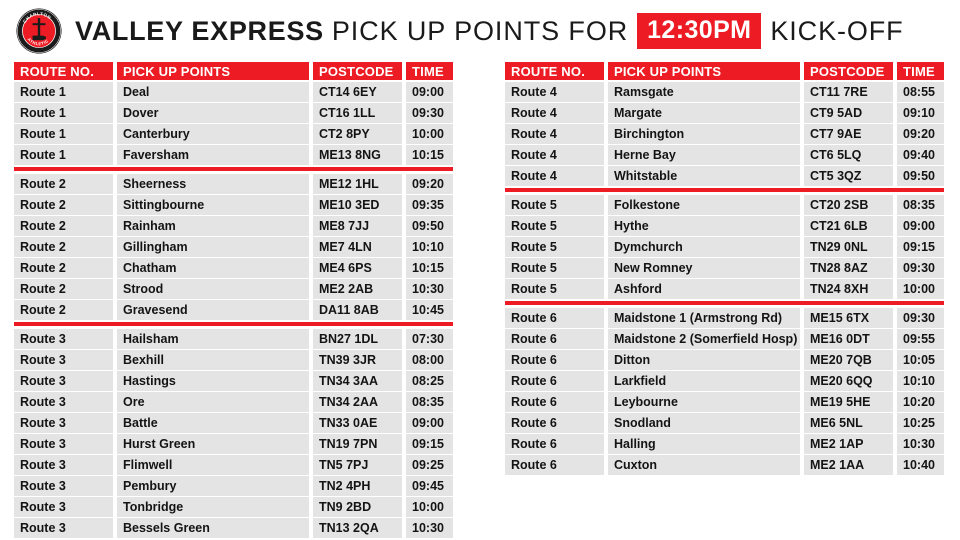  Describe the element at coordinates (213, 155) in the screenshot. I see `cell-pick-up-point: Faversham` at that location.